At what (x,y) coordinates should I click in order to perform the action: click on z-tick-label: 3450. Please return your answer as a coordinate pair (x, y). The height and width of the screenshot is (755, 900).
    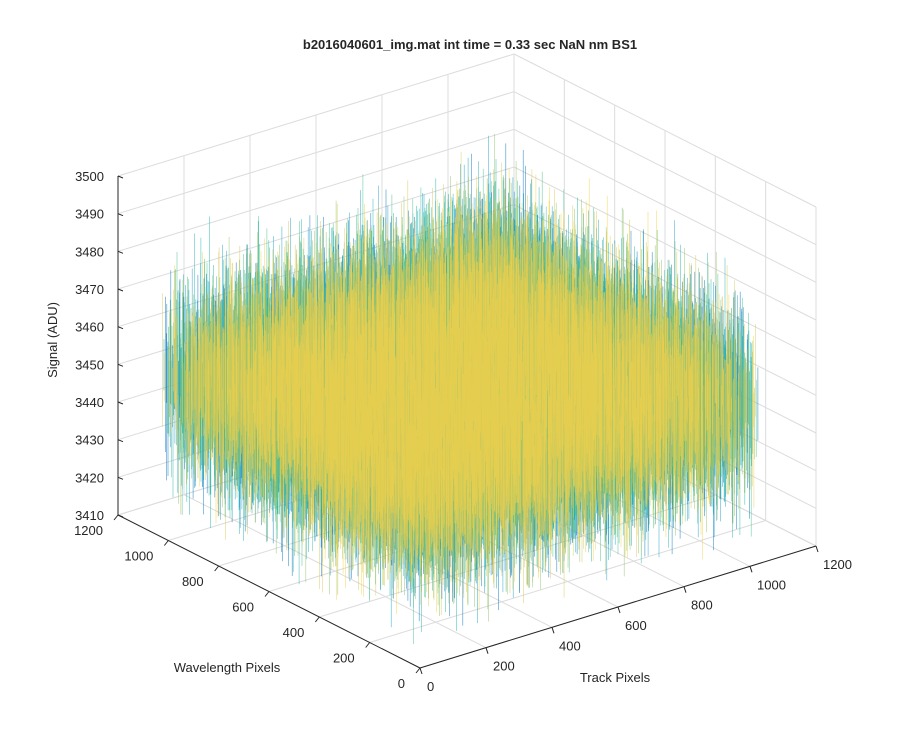
    Looking at the image, I should click on (89, 364).